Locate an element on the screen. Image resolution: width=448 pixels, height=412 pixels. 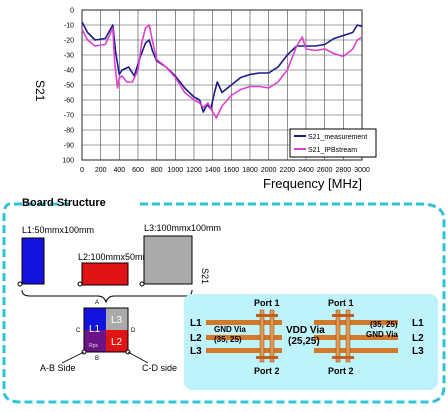
y-tick-label: 0 is located at coordinates (72, 11).